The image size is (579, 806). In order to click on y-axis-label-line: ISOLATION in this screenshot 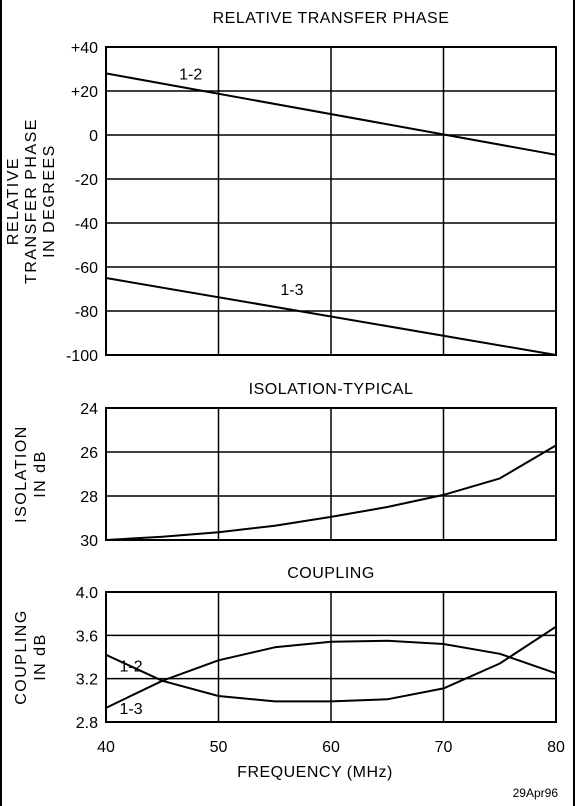, I will do `click(21, 474)`.